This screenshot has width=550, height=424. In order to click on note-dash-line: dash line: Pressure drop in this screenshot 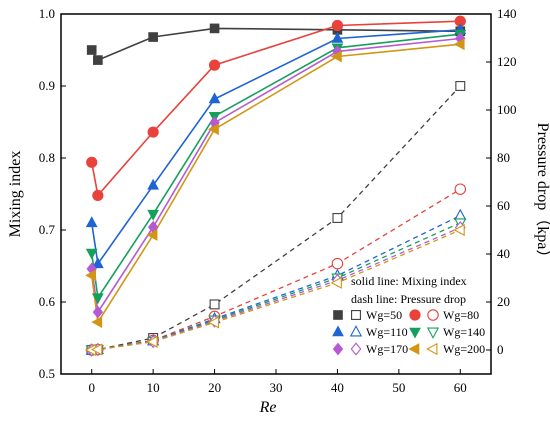, I will do `click(408, 299)`.